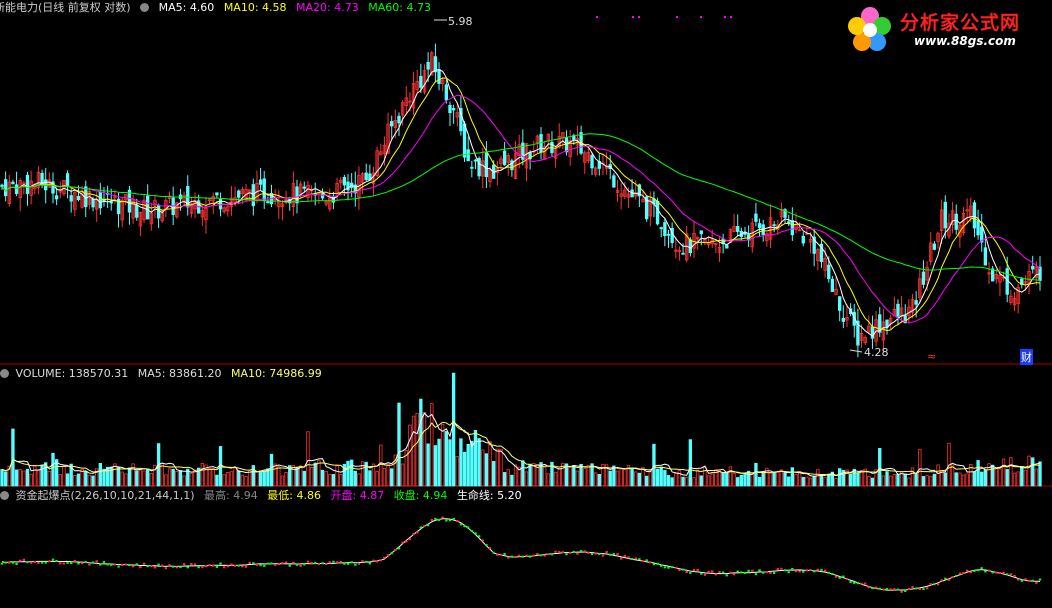  I want to click on event-marker: ≈, so click(932, 356).